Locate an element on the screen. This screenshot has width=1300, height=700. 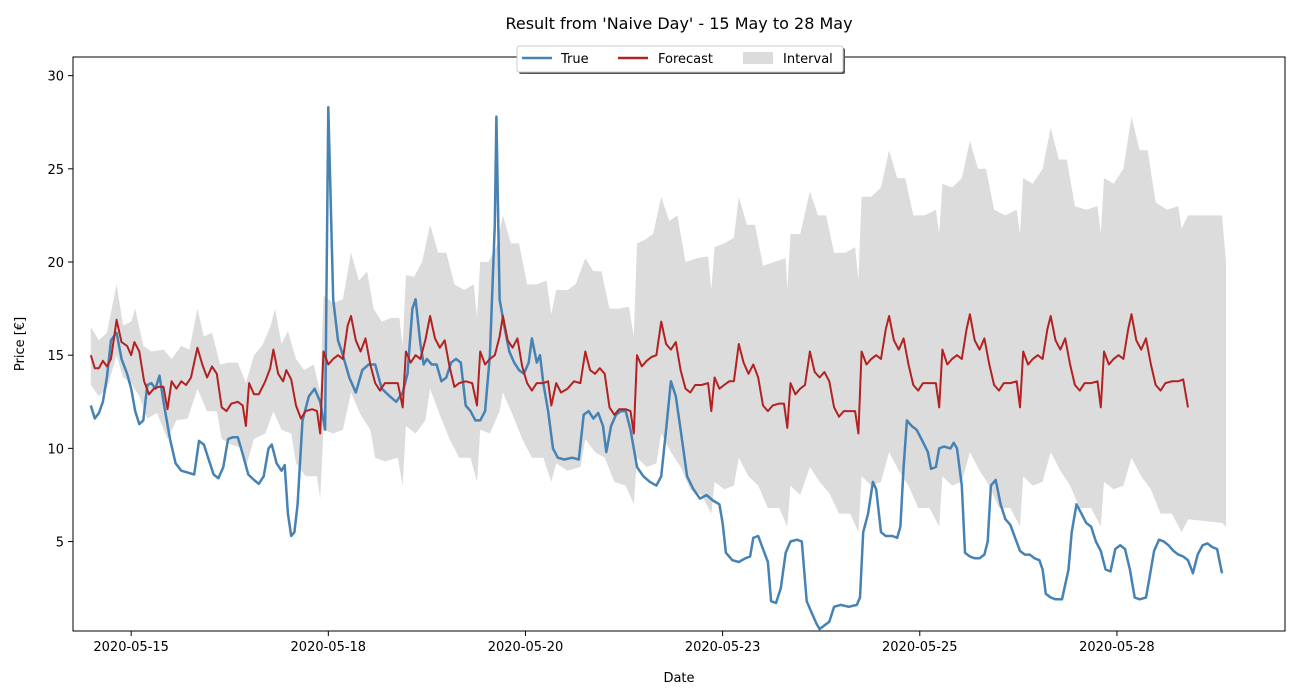
y-tick-label: 5 is located at coordinates (60, 543).